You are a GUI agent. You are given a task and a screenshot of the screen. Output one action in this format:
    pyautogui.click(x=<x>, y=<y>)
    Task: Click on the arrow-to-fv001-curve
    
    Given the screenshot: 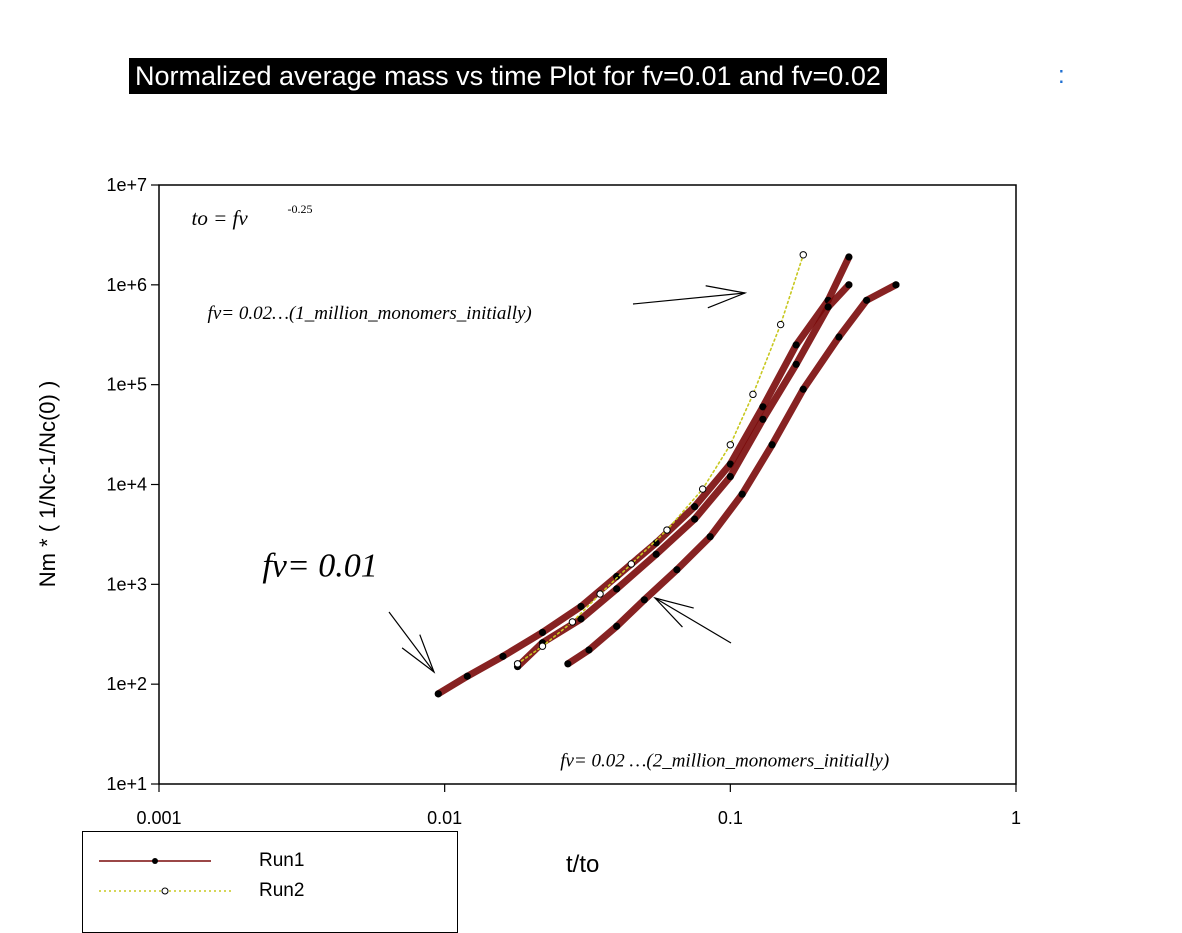 What is the action you would take?
    pyautogui.click(x=412, y=642)
    